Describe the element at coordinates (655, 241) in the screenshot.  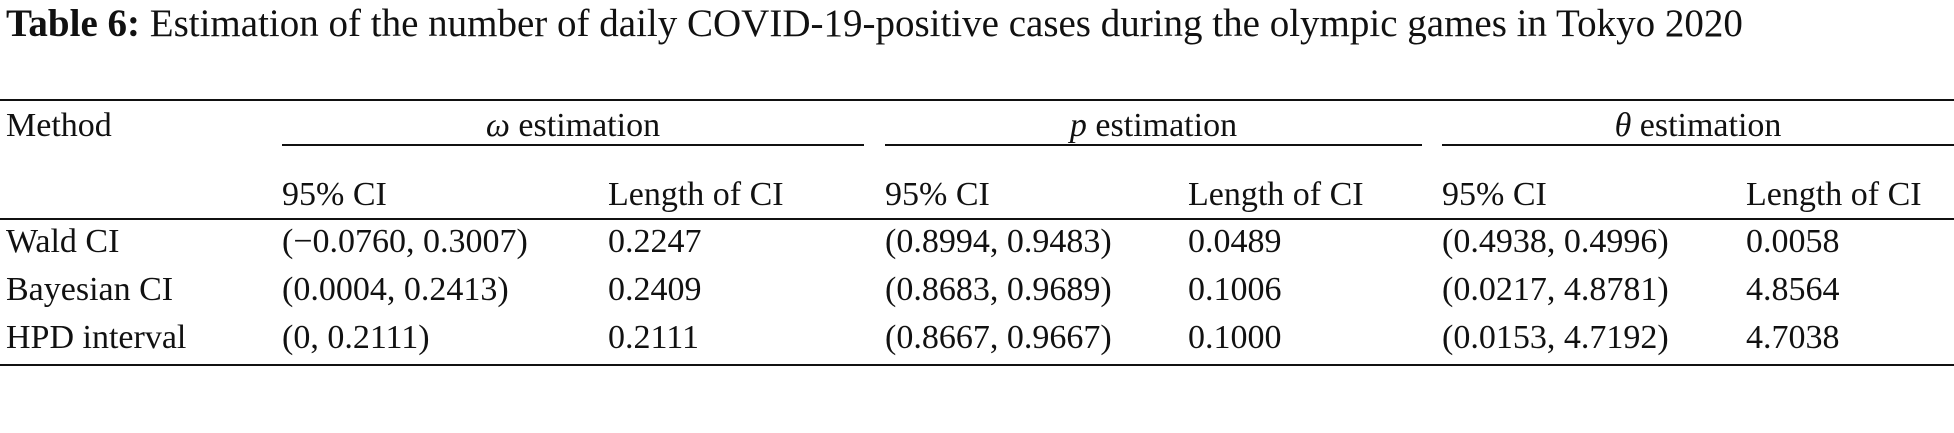
I see `table-row-omega-length: 0.2247` at that location.